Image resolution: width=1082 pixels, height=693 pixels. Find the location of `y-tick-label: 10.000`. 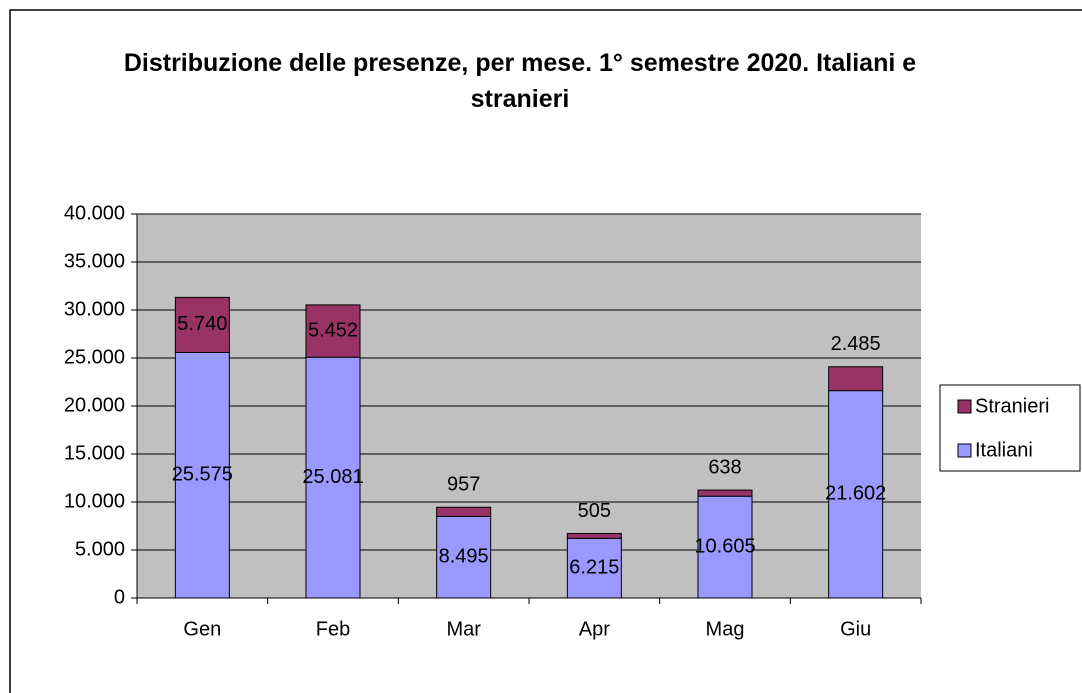

y-tick-label: 10.000 is located at coordinates (94, 501).